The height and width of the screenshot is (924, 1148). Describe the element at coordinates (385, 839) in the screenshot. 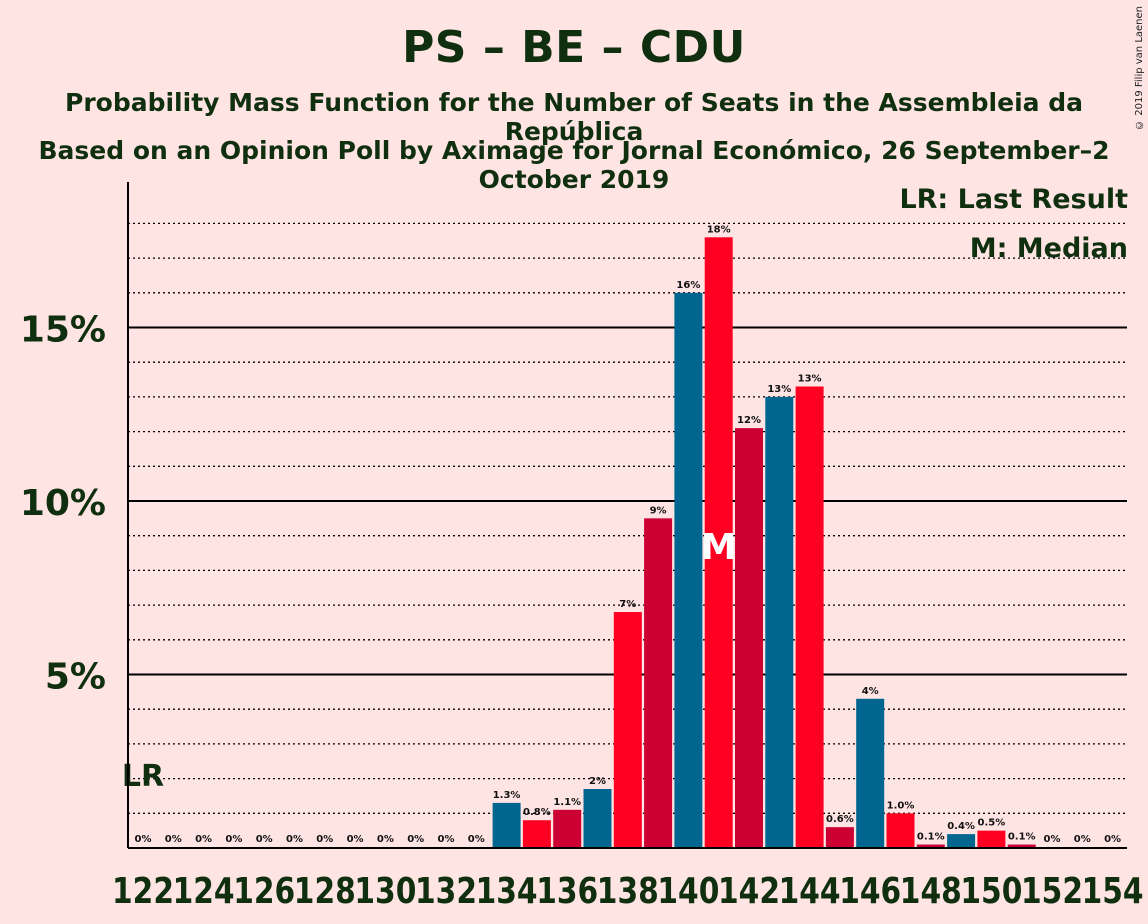

I see `data-label-seat-130: 0%` at that location.